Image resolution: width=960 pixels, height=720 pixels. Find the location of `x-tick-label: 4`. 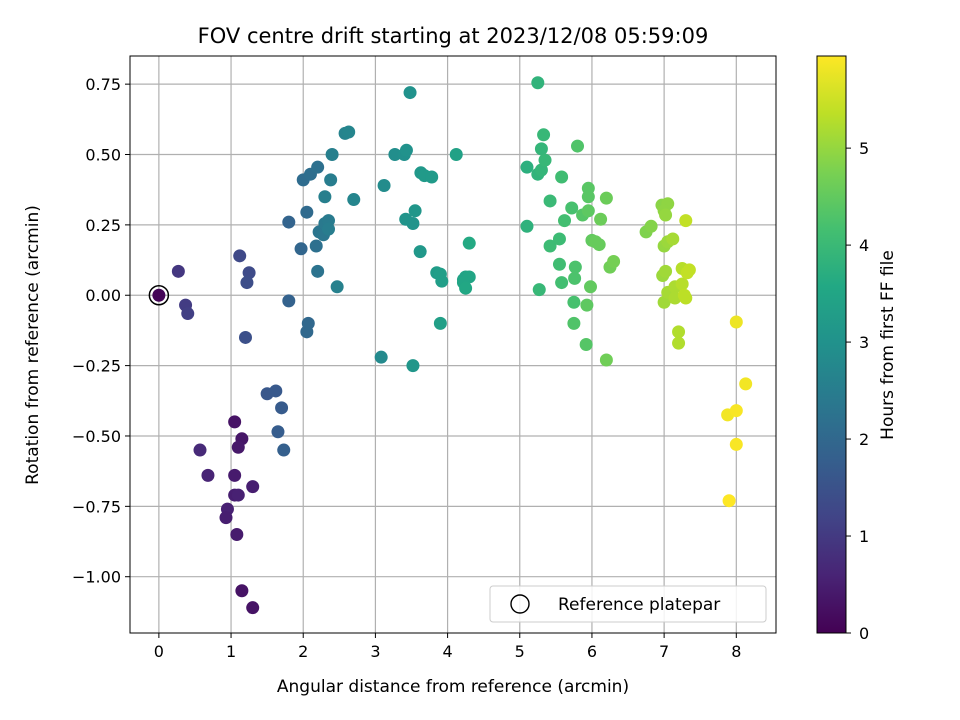

x-tick-label: 4 is located at coordinates (447, 651).